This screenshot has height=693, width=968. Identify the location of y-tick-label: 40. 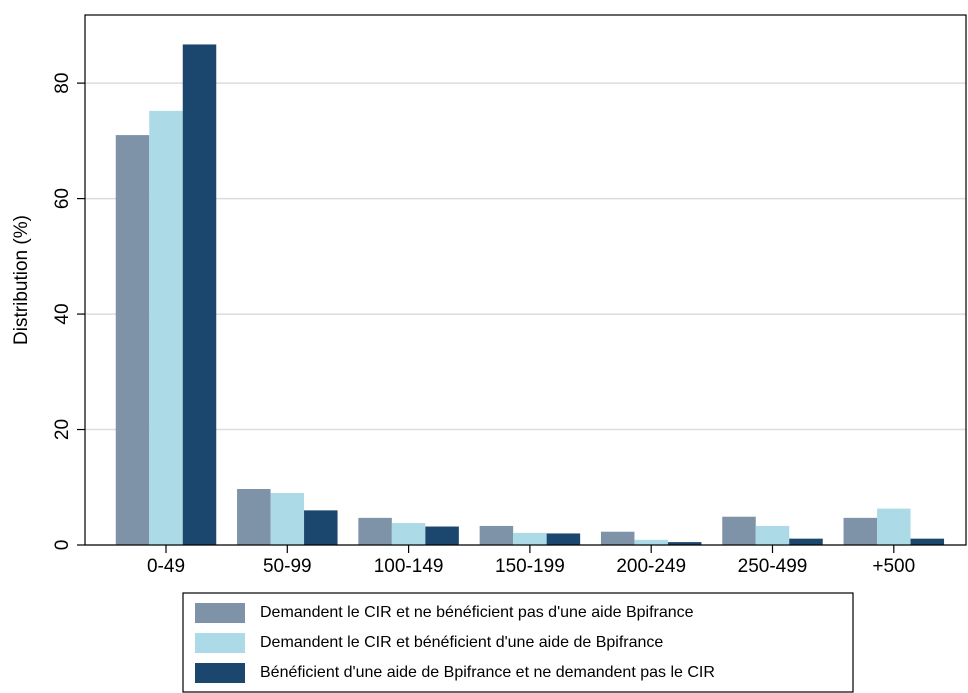
(62, 313).